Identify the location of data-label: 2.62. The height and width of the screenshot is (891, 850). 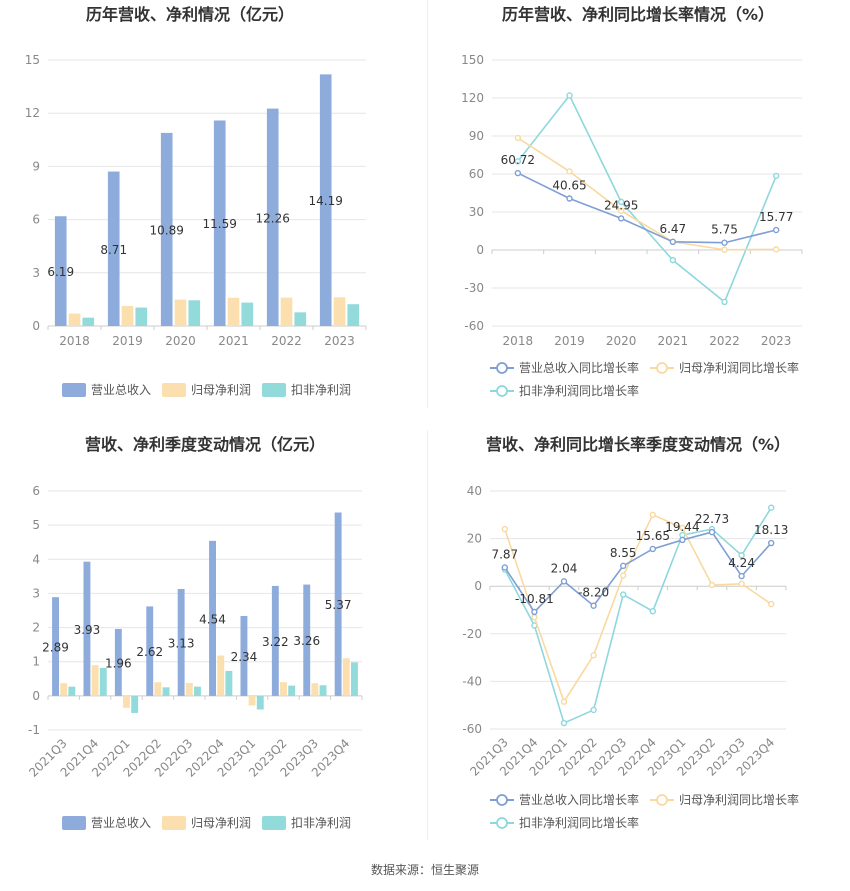
(149, 652).